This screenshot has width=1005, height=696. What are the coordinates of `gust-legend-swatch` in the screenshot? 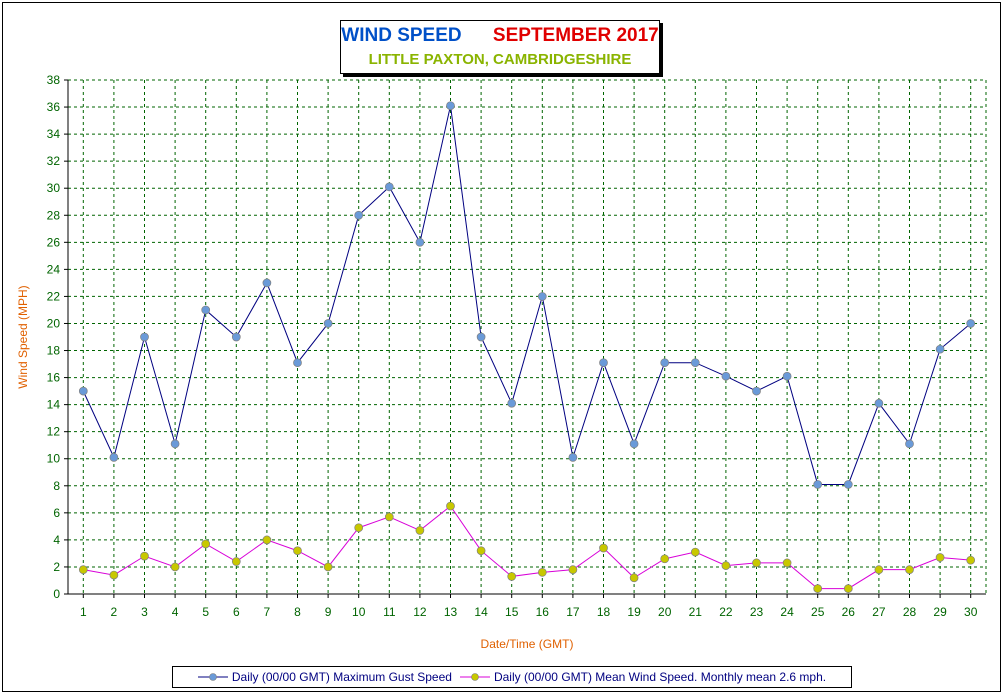 It's located at (212, 677).